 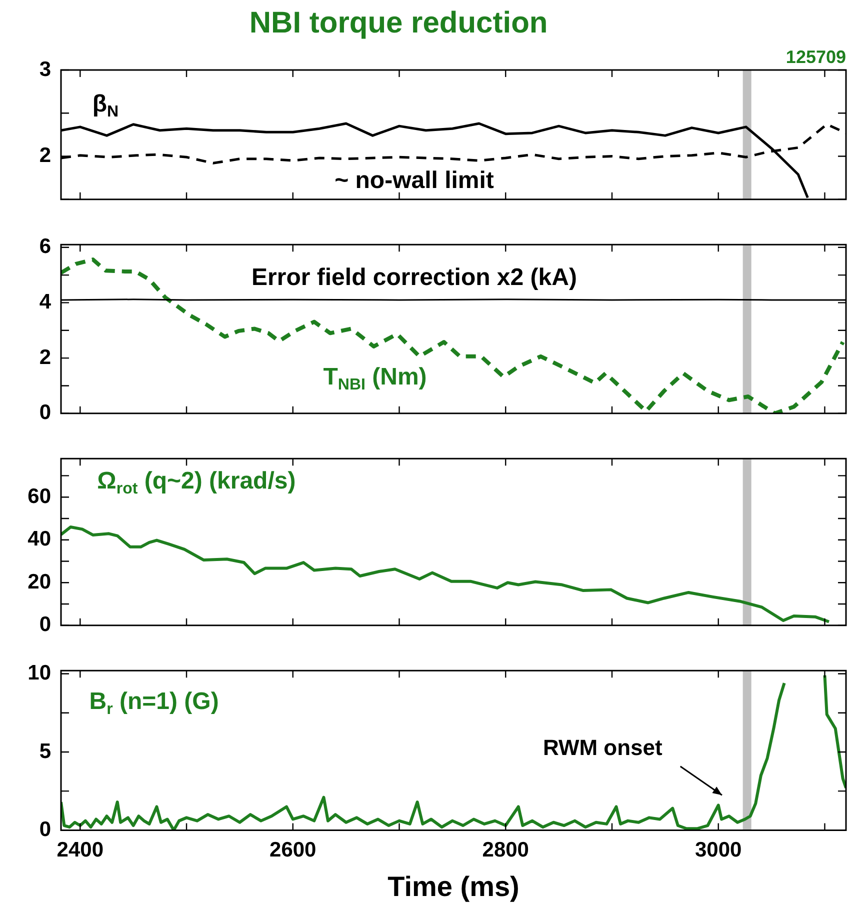 I want to click on y-tick-label: 3, so click(x=45, y=69).